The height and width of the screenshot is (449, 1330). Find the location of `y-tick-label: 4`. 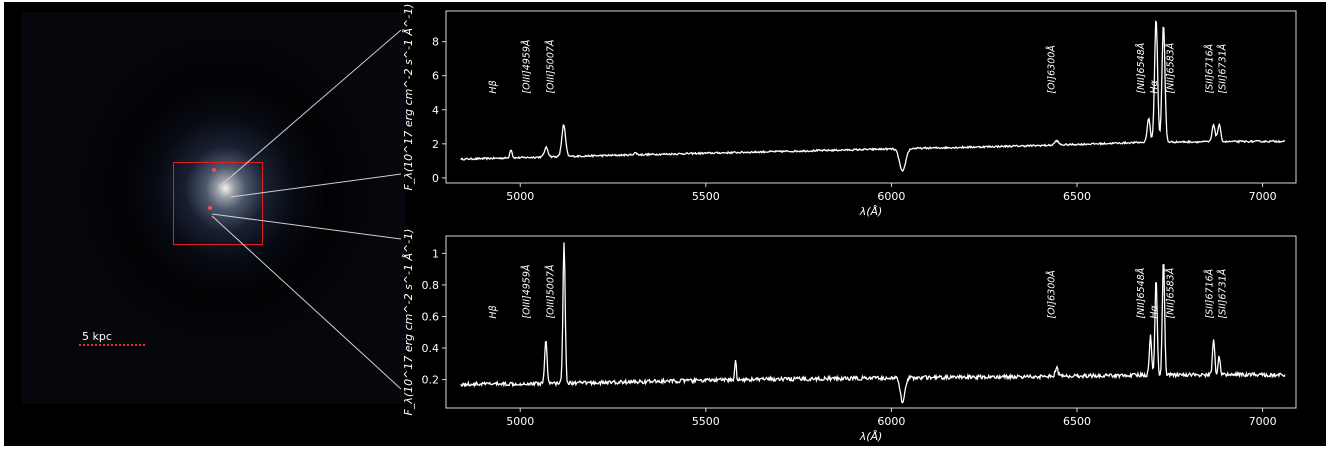

y-tick-label: 4 is located at coordinates (435, 110).